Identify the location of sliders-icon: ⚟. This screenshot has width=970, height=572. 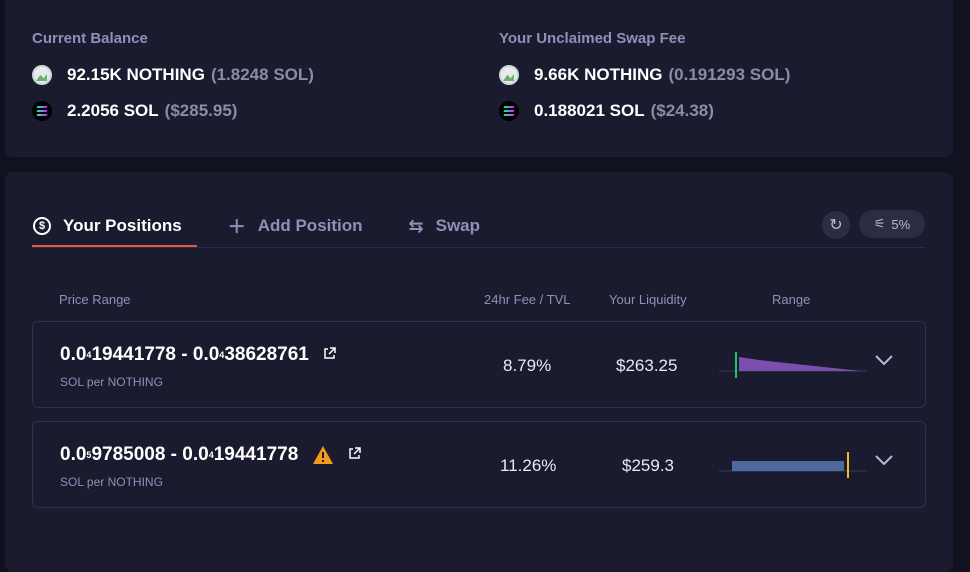
(879, 223).